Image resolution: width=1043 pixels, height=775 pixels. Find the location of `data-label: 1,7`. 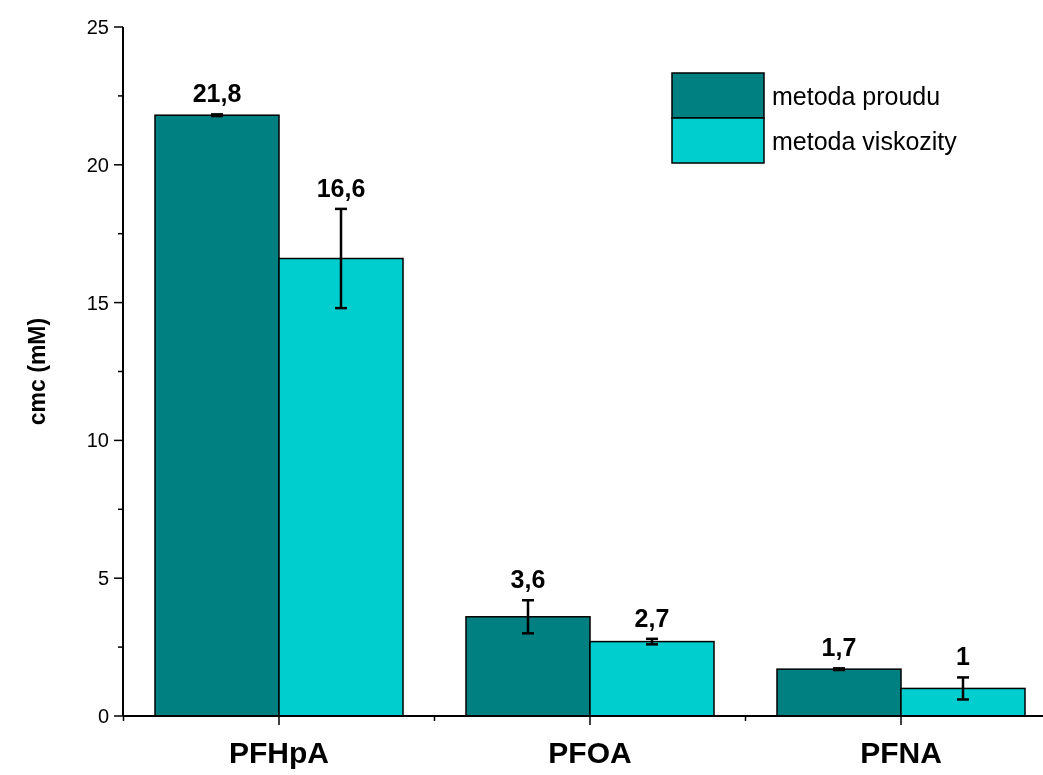

data-label: 1,7 is located at coordinates (839, 647).